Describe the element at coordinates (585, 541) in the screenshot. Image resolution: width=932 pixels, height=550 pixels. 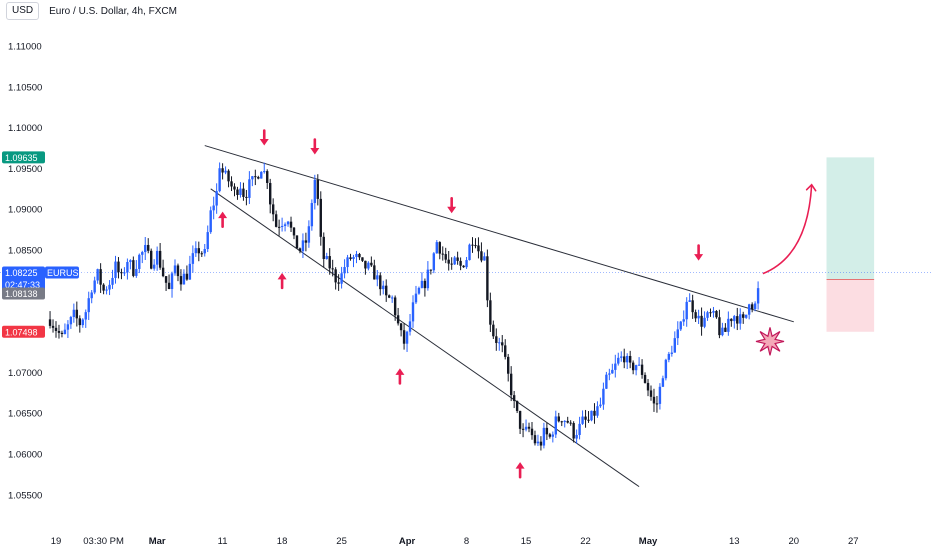
I see `time-tick-label: 22` at that location.